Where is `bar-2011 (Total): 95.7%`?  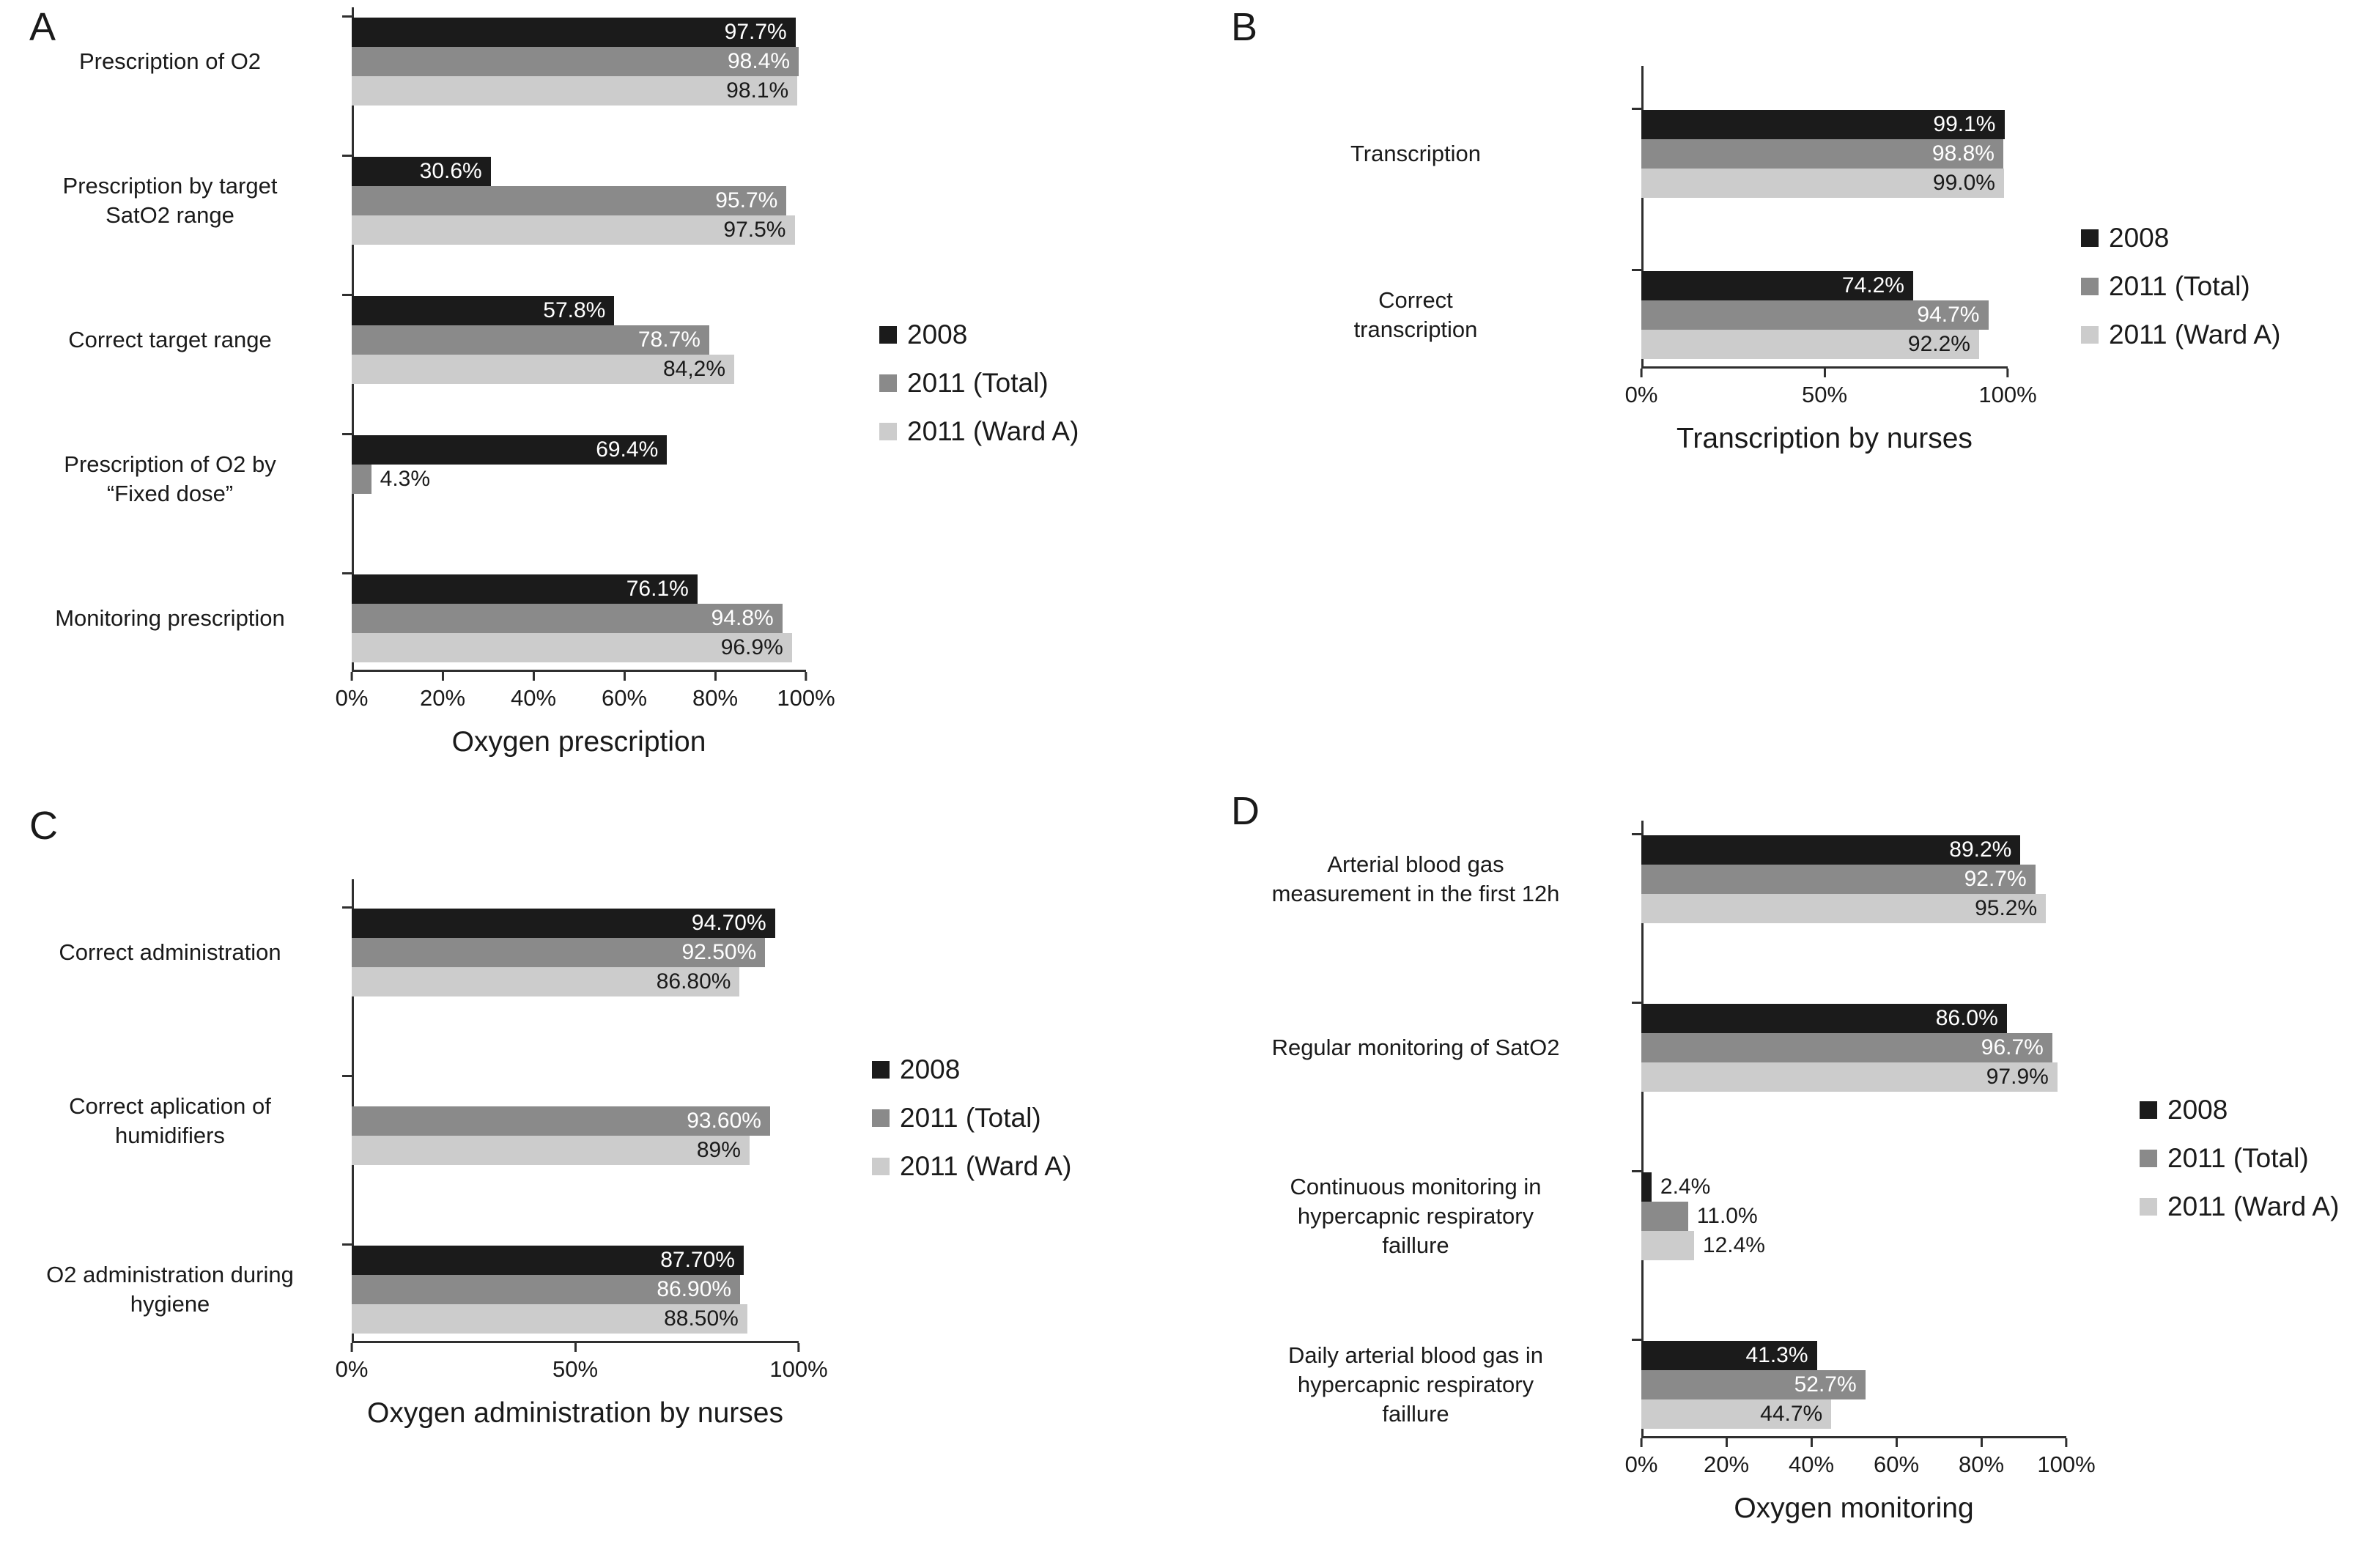 bar-2011 (Total): 95.7% is located at coordinates (569, 200).